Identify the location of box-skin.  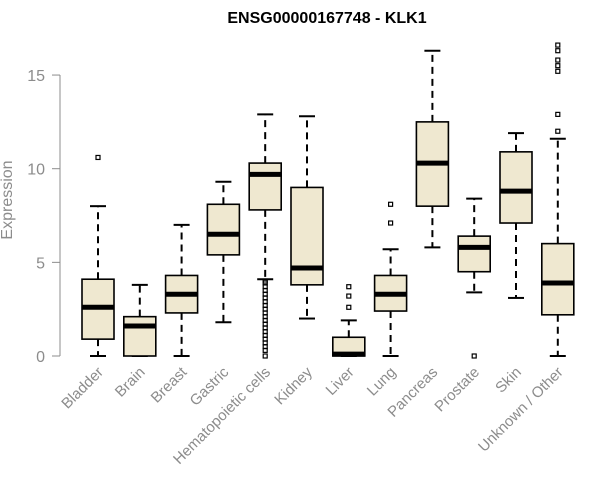
(516, 215).